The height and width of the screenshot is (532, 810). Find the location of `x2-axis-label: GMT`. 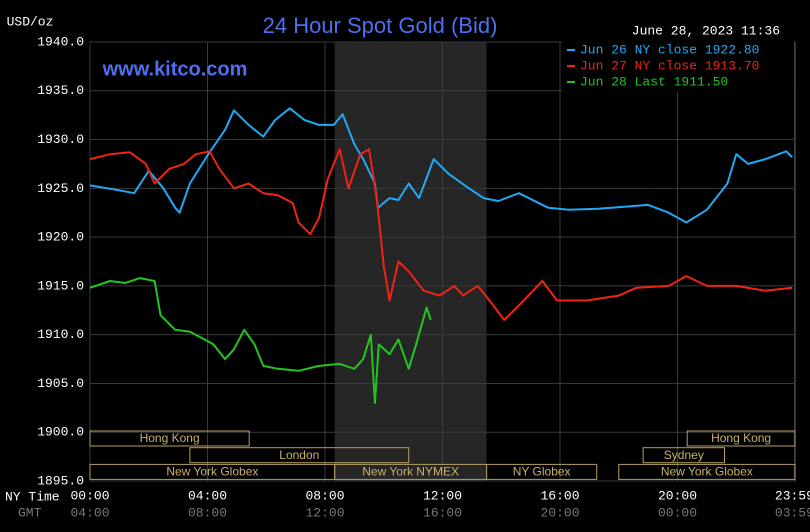

x2-axis-label: GMT is located at coordinates (30, 512).